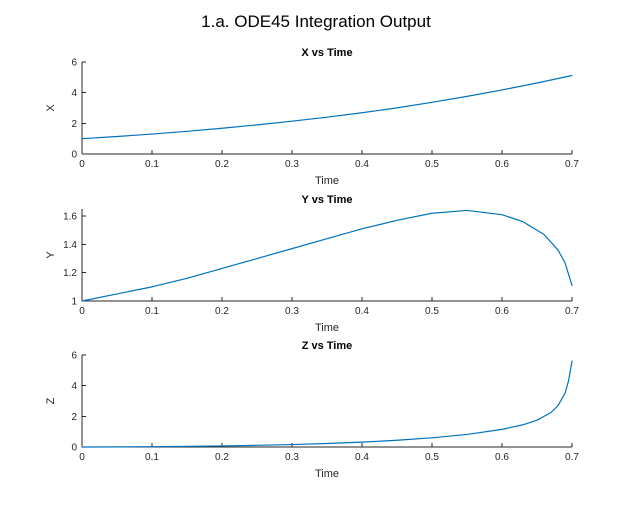  I want to click on z-series-line, so click(327, 404).